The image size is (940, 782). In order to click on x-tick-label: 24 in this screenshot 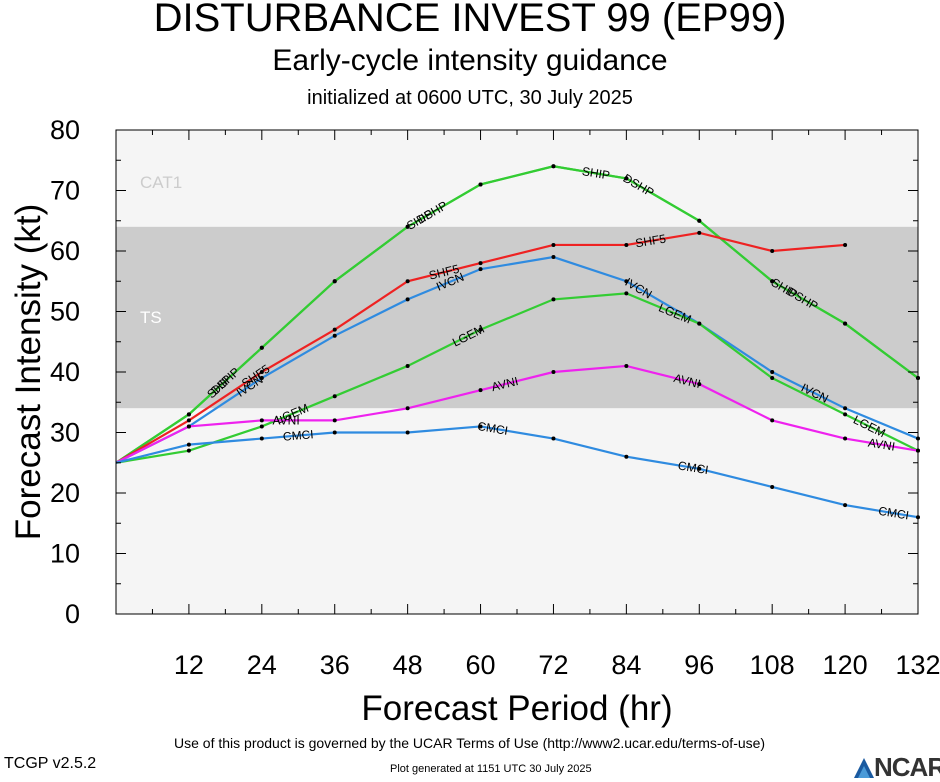, I will do `click(262, 665)`.